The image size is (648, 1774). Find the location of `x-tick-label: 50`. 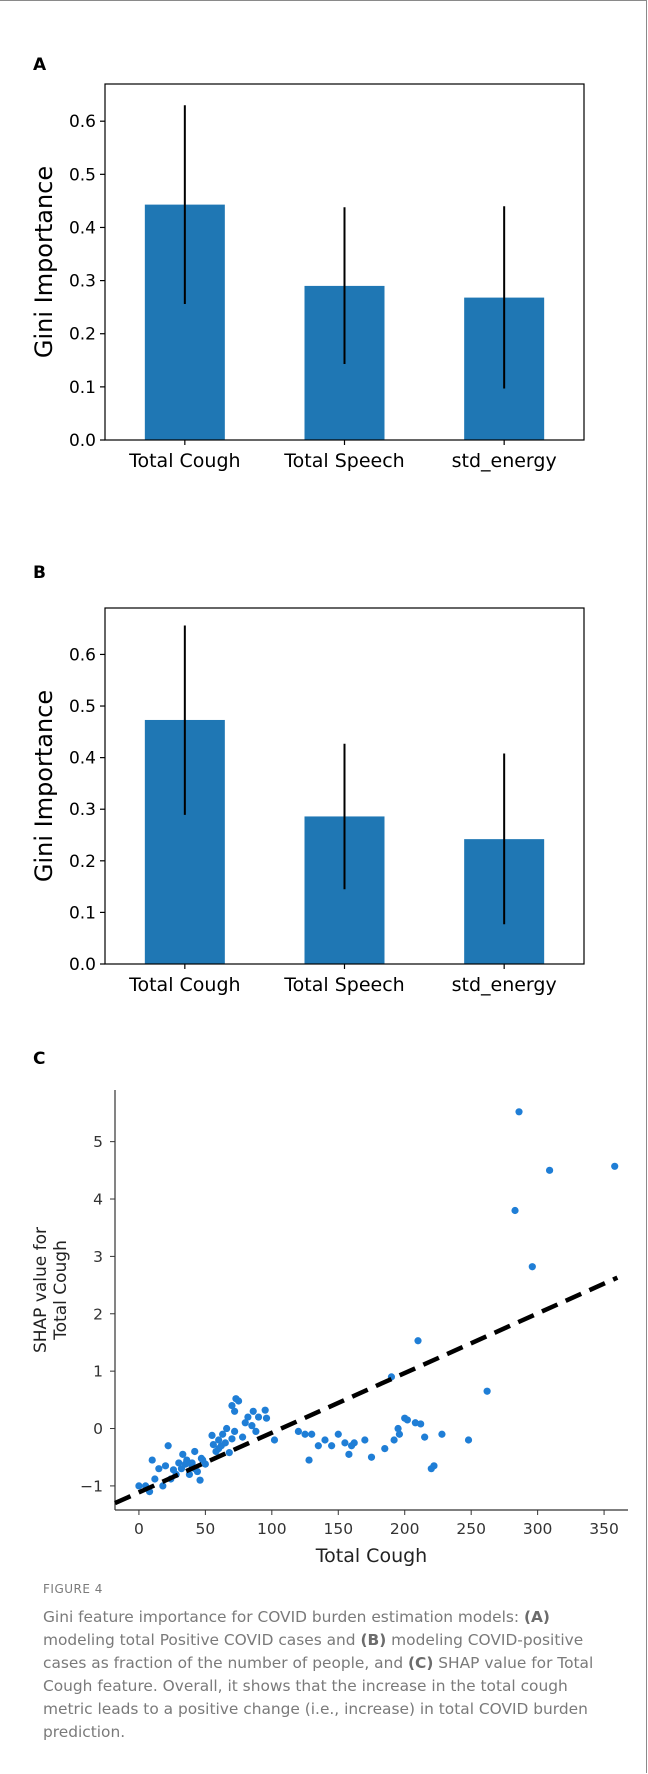

x-tick-label: 50 is located at coordinates (206, 1529).